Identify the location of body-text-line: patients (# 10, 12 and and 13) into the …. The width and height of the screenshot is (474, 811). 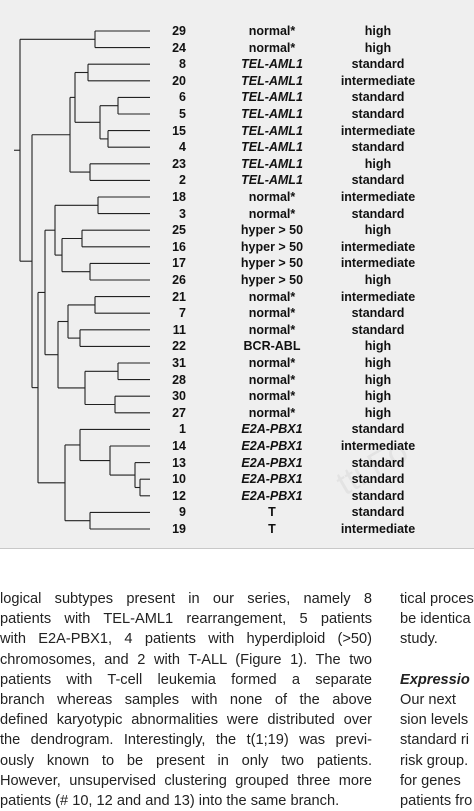
(170, 800).